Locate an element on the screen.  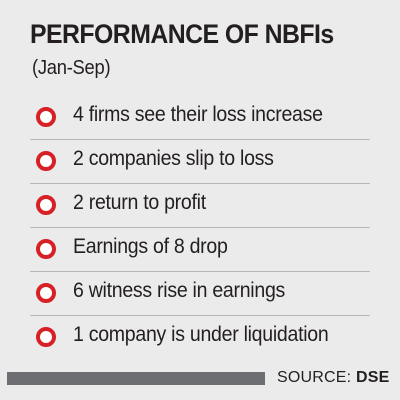
source-label: SOURCE: is located at coordinates (314, 377).